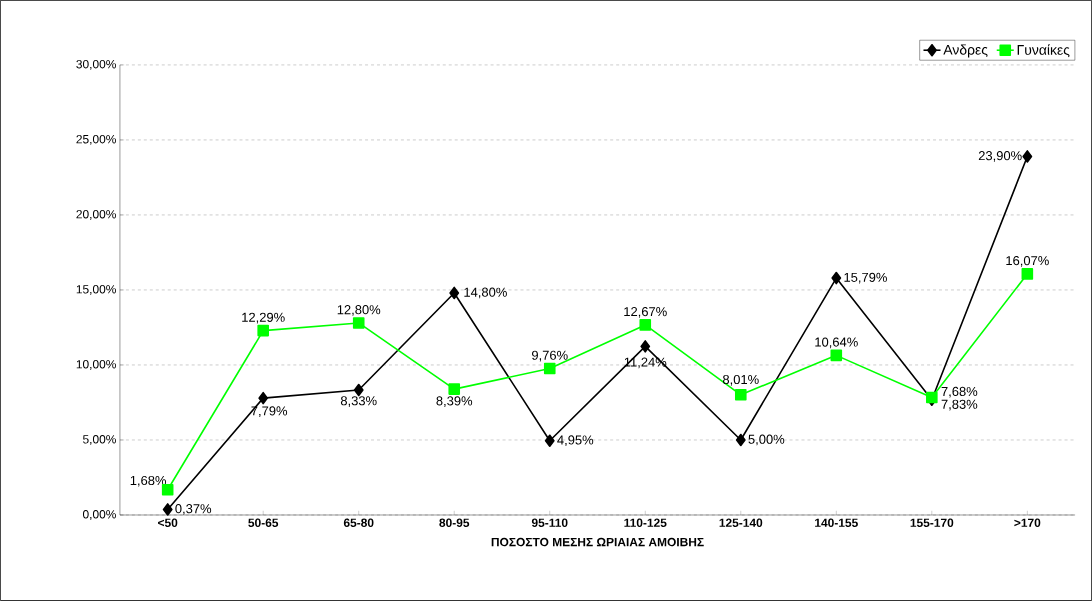 Image resolution: width=1092 pixels, height=601 pixels. Describe the element at coordinates (148, 481) in the screenshot. I see `data-label: 1,68%` at that location.